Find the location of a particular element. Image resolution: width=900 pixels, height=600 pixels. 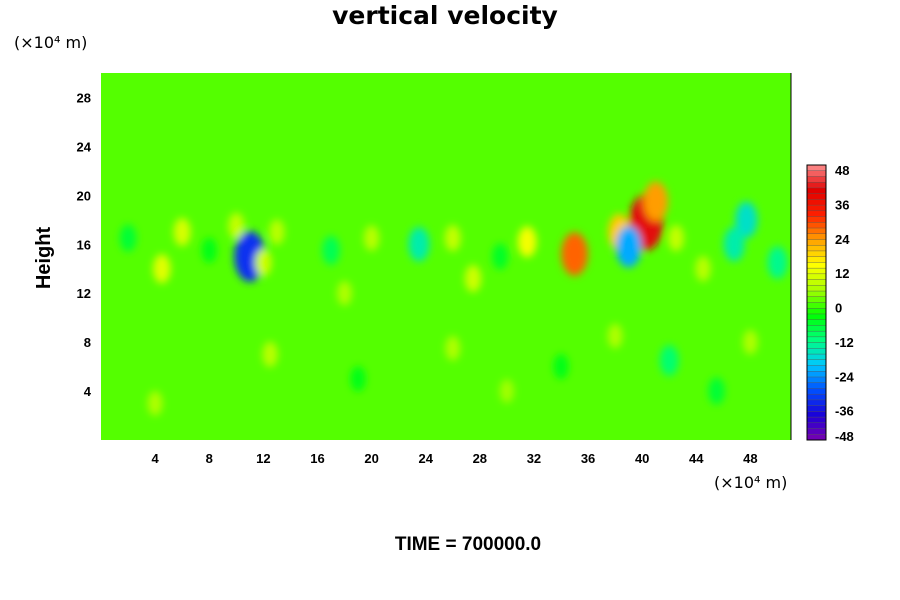

y-tick-label: 16 is located at coordinates (84, 244).